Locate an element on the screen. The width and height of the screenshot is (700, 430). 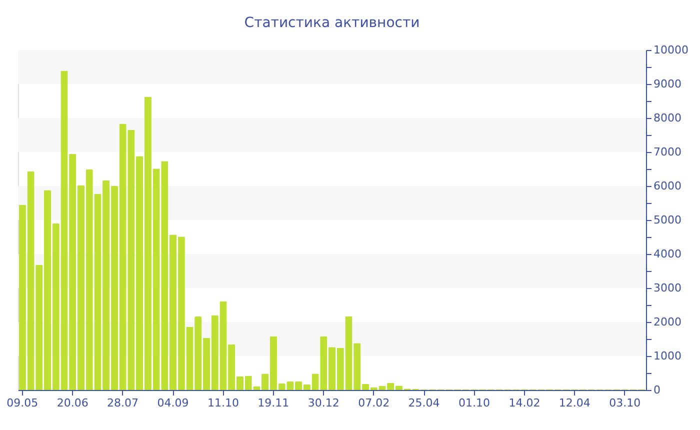
x-tick-label: 03.10 is located at coordinates (625, 403).